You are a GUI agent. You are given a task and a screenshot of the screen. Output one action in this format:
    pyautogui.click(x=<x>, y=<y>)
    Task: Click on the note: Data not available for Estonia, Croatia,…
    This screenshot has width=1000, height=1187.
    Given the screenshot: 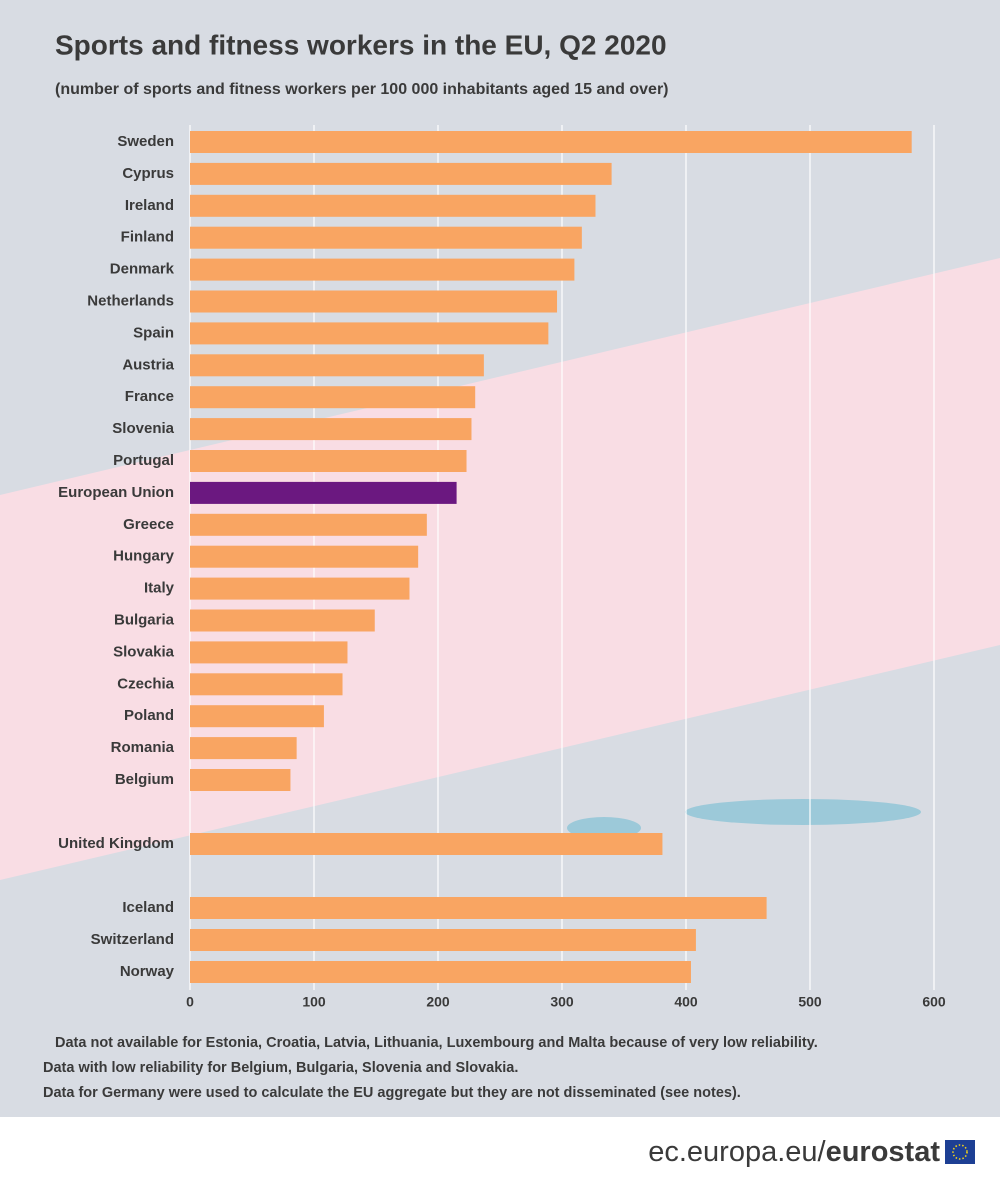 What is the action you would take?
    pyautogui.click(x=436, y=1043)
    